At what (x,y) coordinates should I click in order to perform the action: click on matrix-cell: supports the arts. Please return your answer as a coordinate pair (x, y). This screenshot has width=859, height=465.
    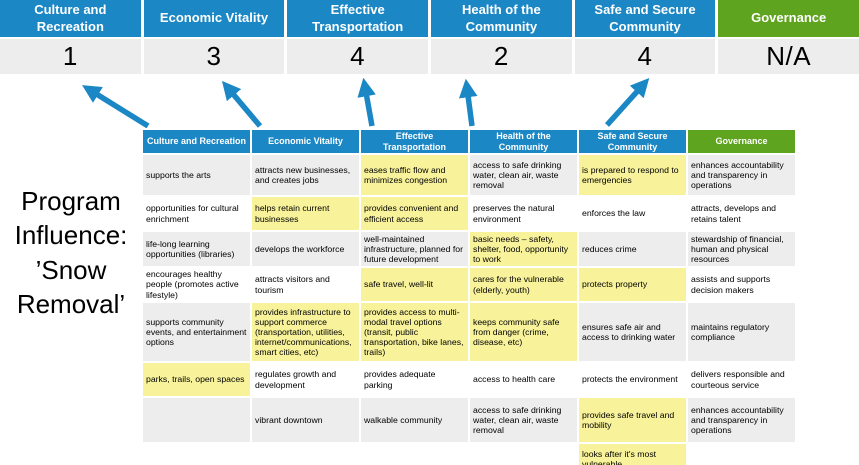
    Looking at the image, I should click on (196, 175).